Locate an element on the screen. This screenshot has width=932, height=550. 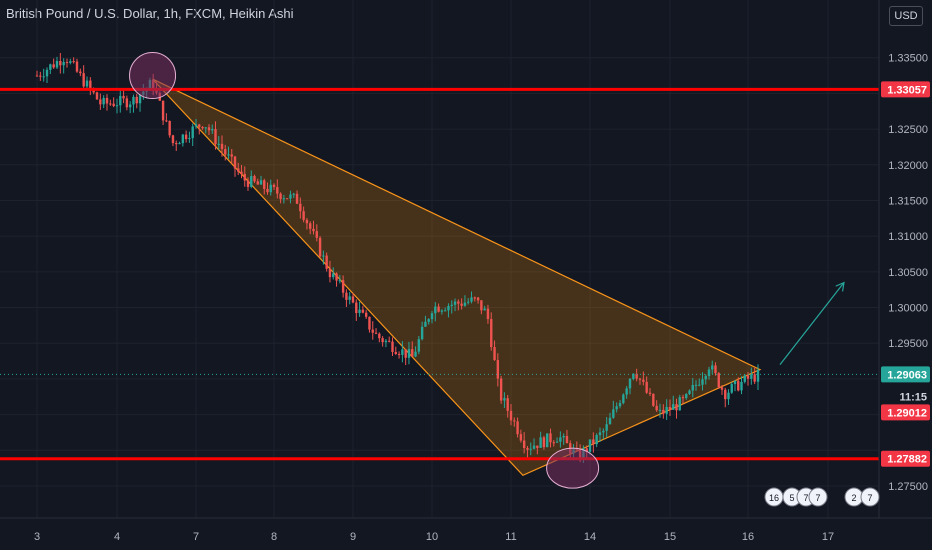
time-axis: 3 4 7 8 9 10 11 14 15 16 17 is located at coordinates (434, 537).